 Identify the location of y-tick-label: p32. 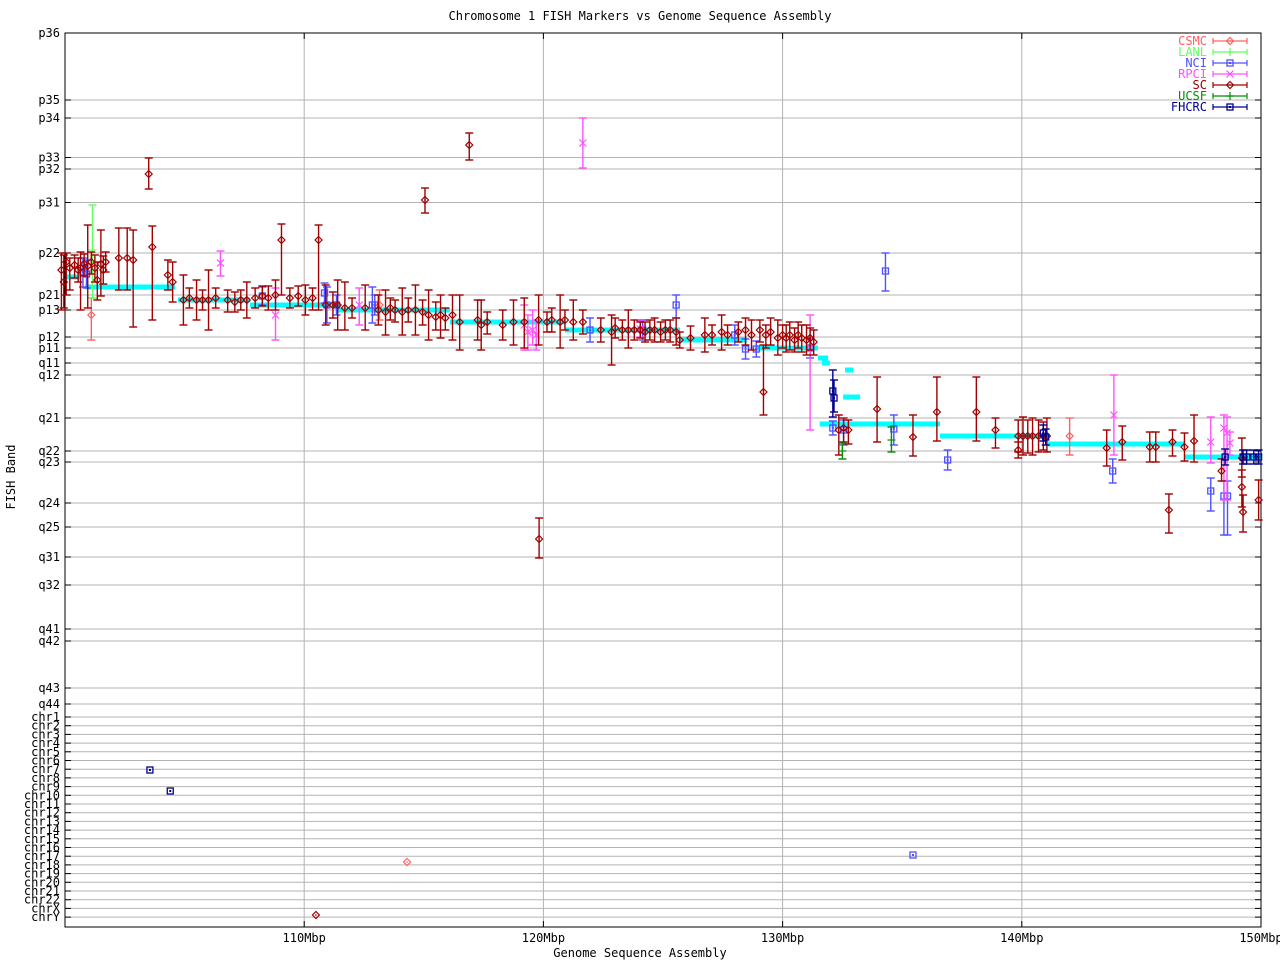
(49, 169).